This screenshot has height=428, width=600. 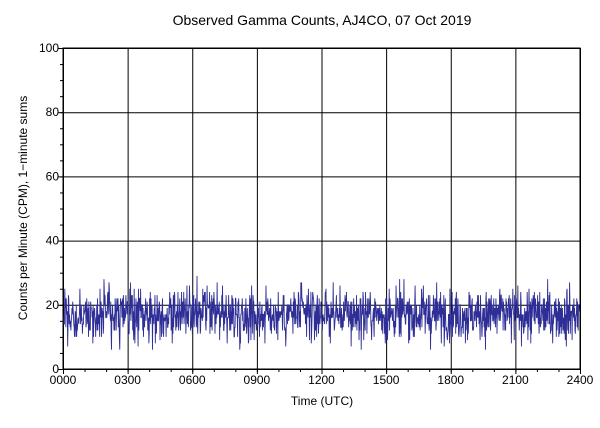 I want to click on y-tick-label: 60, so click(x=53, y=176).